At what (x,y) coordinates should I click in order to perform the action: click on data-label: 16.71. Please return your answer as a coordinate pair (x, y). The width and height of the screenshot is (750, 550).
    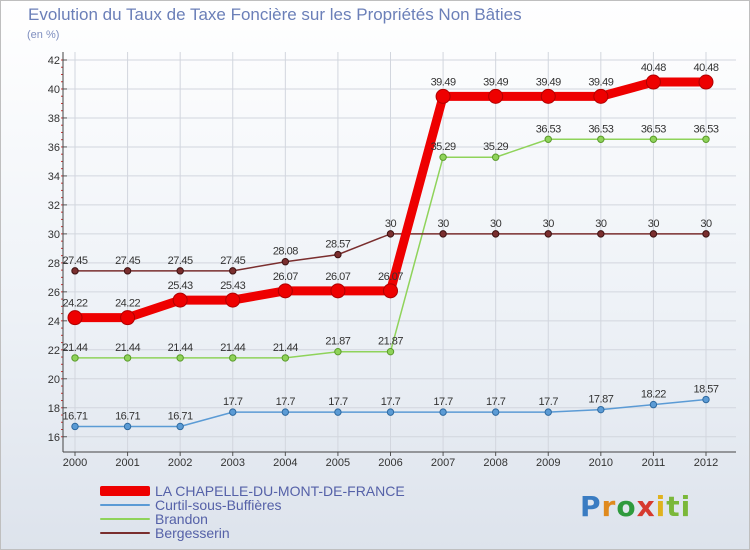
    Looking at the image, I should click on (127, 416).